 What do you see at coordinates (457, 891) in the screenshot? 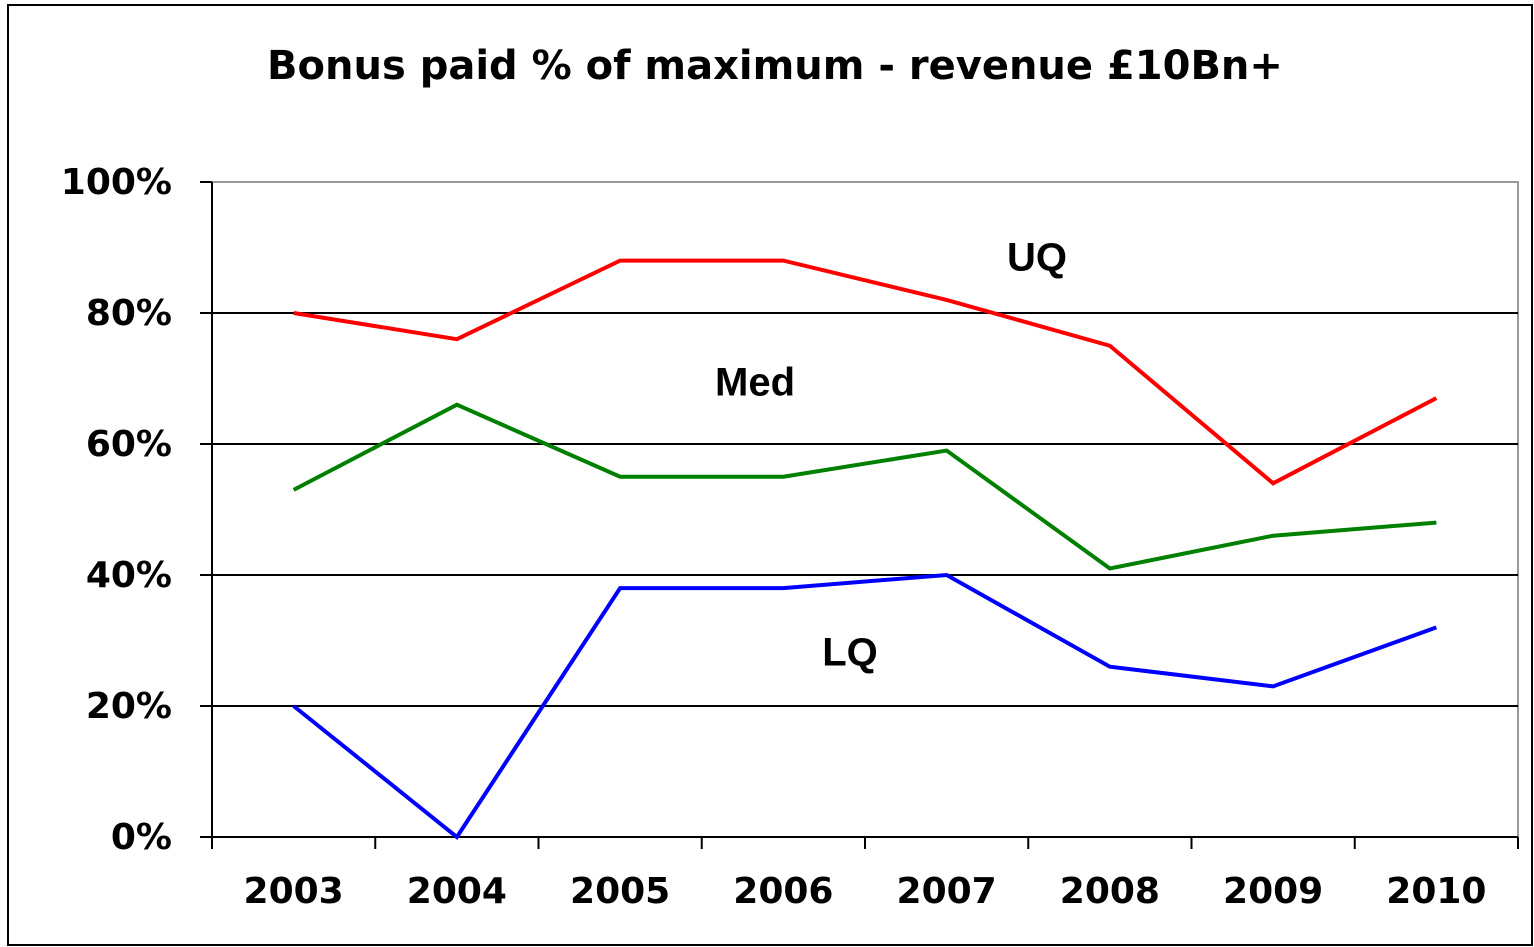
I see `x-tick-label: 2004` at bounding box center [457, 891].